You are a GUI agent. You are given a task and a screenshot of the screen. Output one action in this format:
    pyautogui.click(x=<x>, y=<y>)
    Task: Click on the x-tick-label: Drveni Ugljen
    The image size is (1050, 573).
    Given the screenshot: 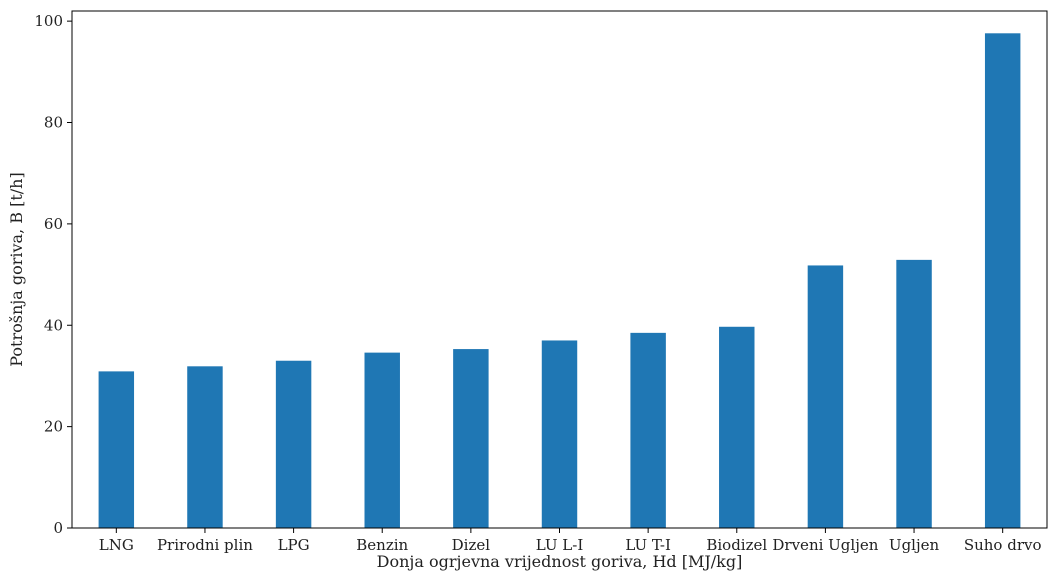 What is the action you would take?
    pyautogui.click(x=825, y=545)
    